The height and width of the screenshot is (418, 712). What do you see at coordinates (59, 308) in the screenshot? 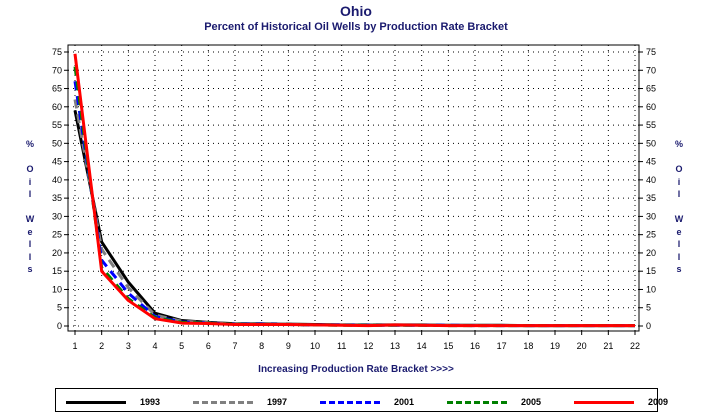
I see `y-tick-label: 5` at bounding box center [59, 308].